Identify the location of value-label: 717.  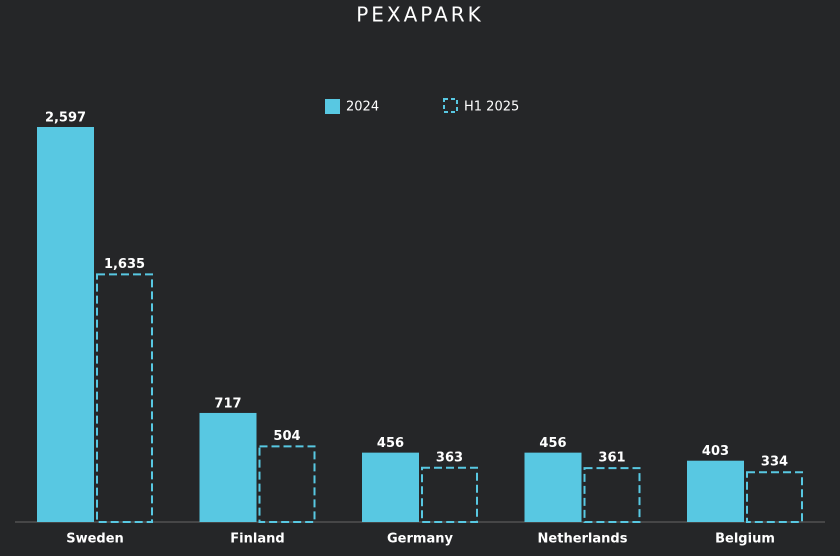
(227, 403).